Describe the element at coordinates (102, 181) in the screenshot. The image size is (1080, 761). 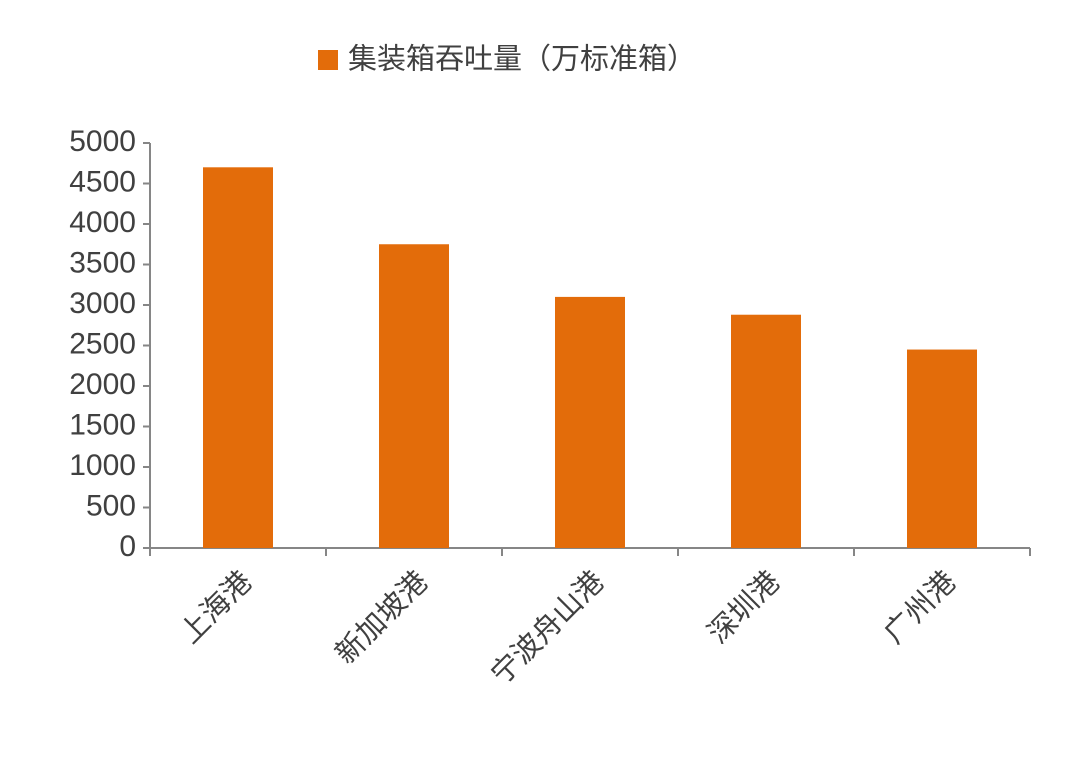
I see `y-tick-label: 4500` at that location.